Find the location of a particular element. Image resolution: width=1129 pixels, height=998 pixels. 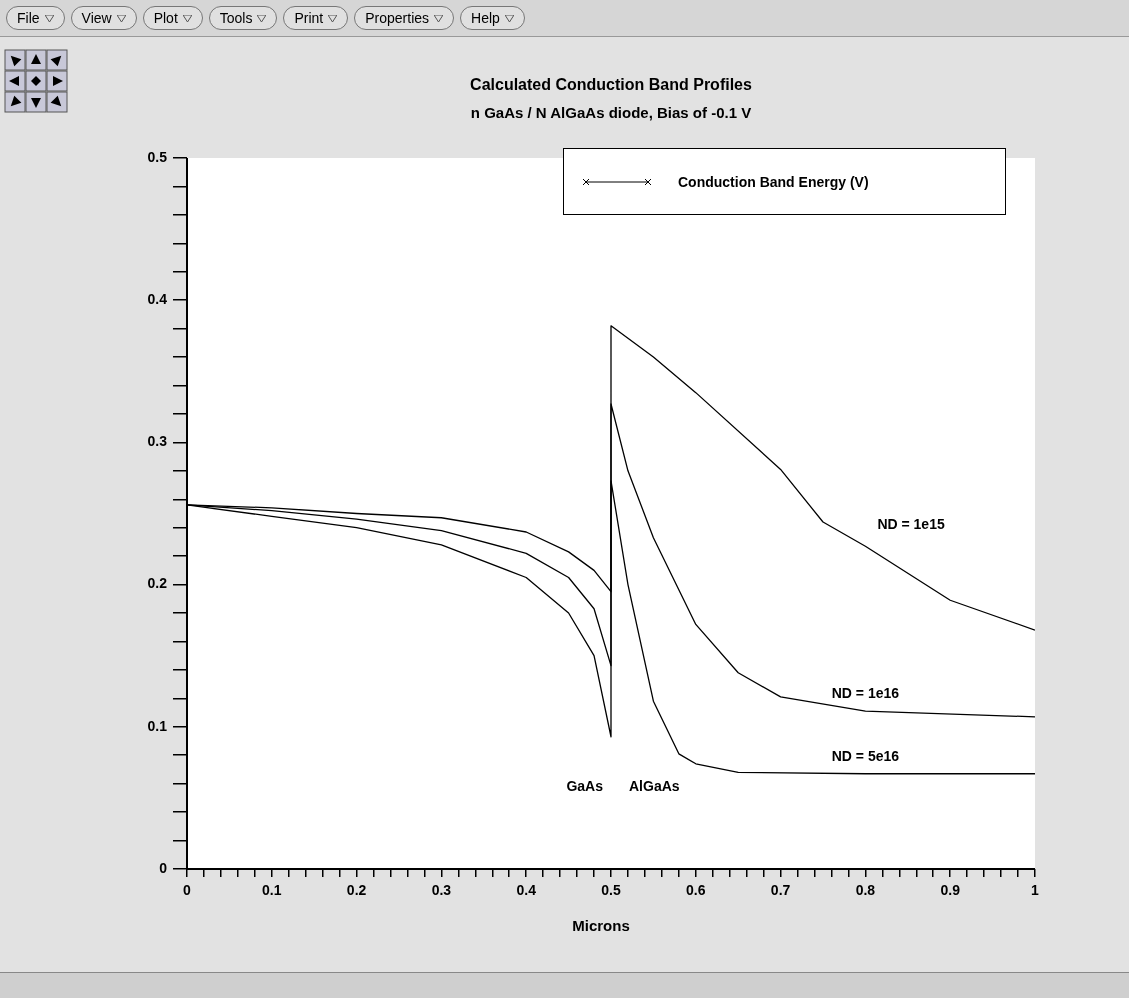

text: Properties is located at coordinates (397, 18).